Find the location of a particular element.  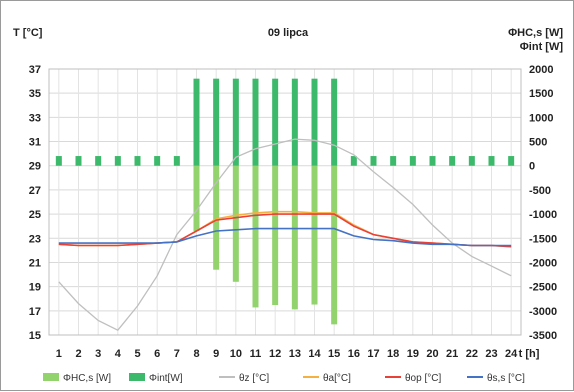

right-tick-label: -1500 is located at coordinates (543, 239).